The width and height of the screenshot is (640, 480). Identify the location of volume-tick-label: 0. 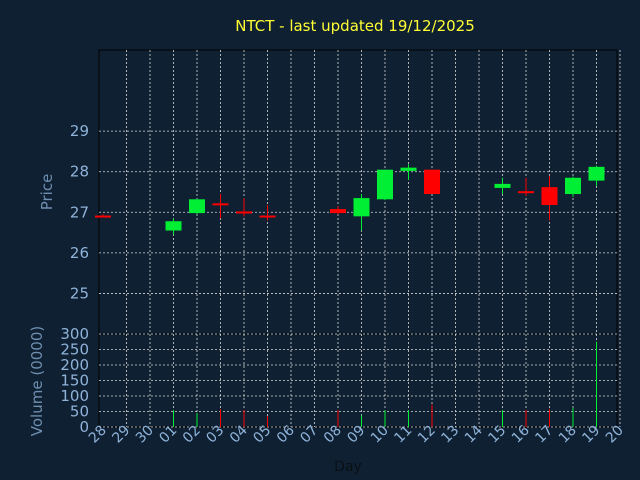
(84, 427).